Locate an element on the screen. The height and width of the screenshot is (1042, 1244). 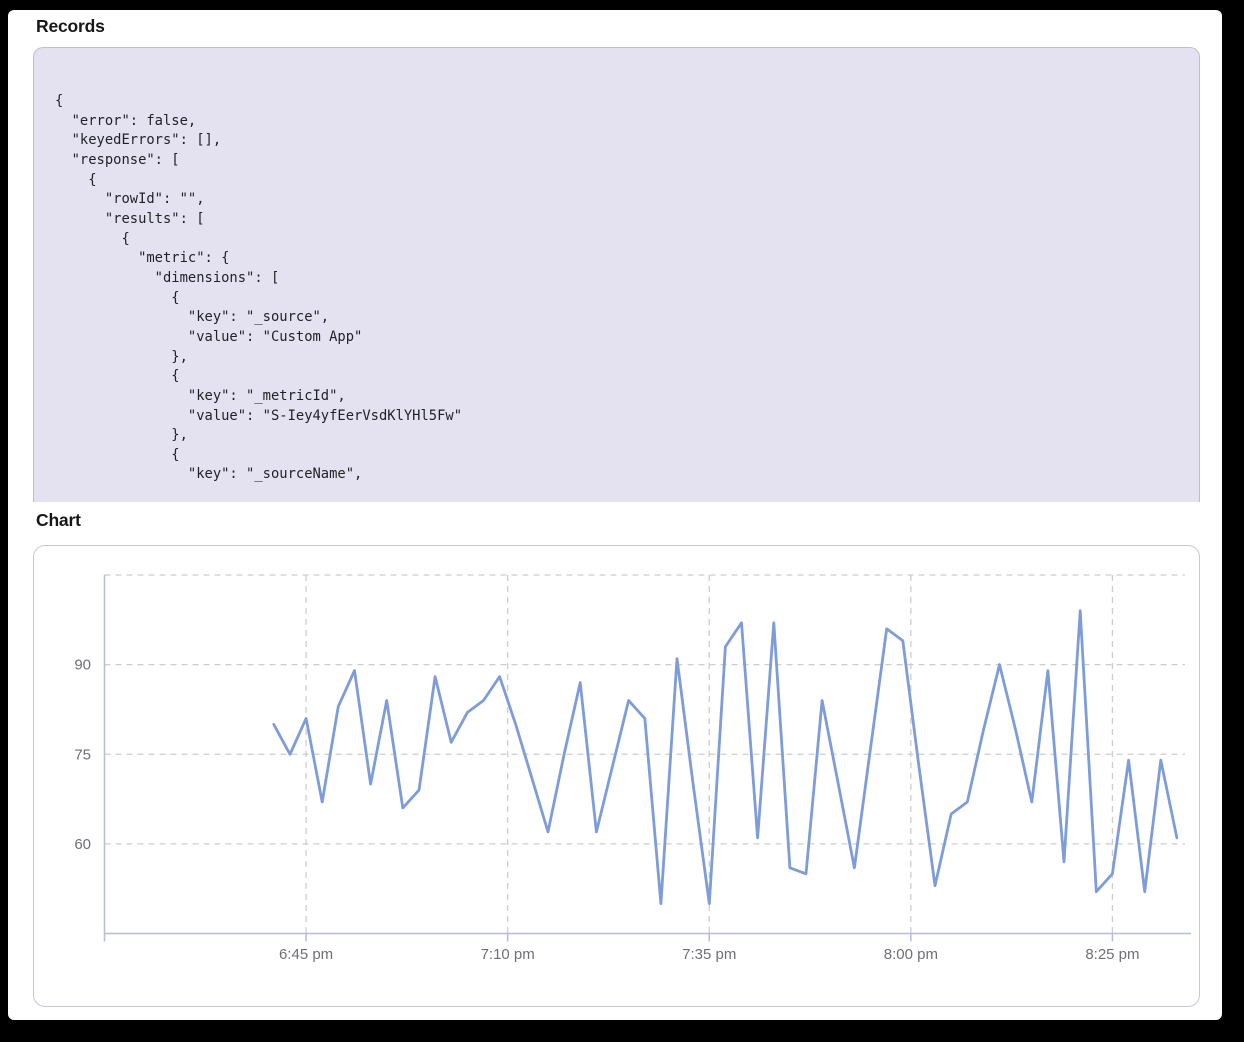
x-axis-tick-label: 7:35 pm is located at coordinates (709, 954).